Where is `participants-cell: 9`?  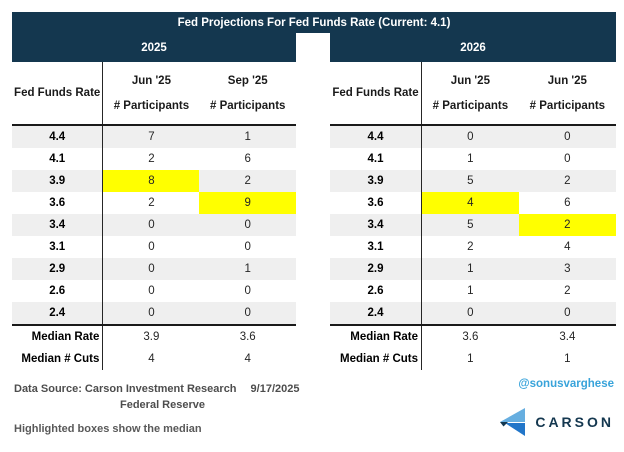
participants-cell: 9 is located at coordinates (247, 203).